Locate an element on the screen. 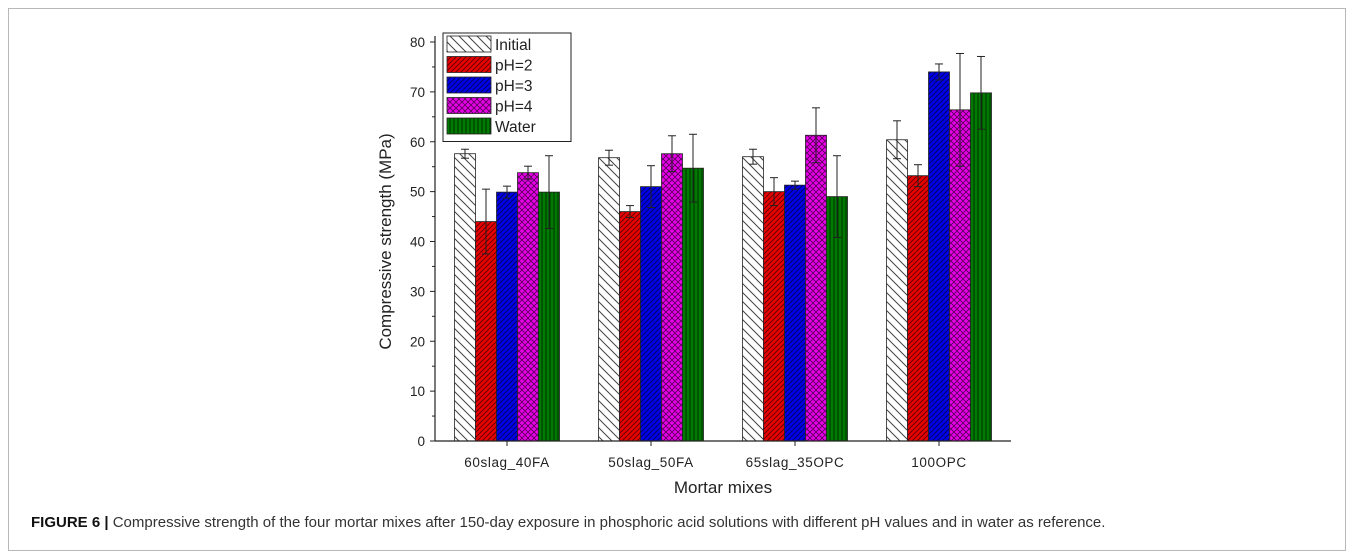 The width and height of the screenshot is (1354, 559). legend-label-ph4: pH=4 is located at coordinates (514, 107).